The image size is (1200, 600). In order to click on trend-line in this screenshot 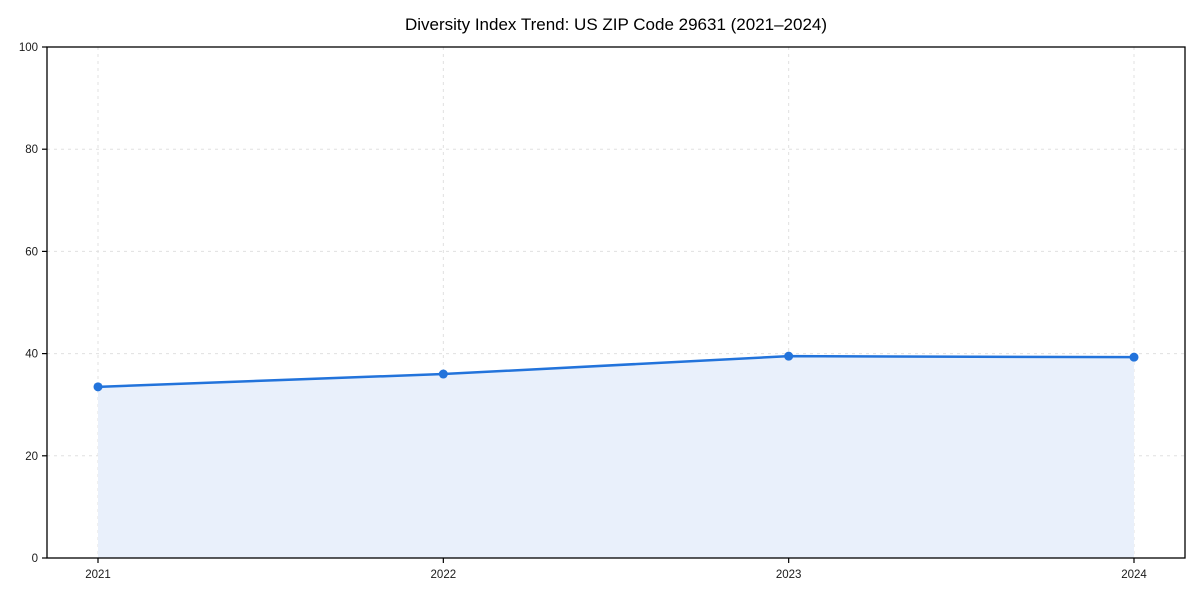, I will do `click(616, 371)`.